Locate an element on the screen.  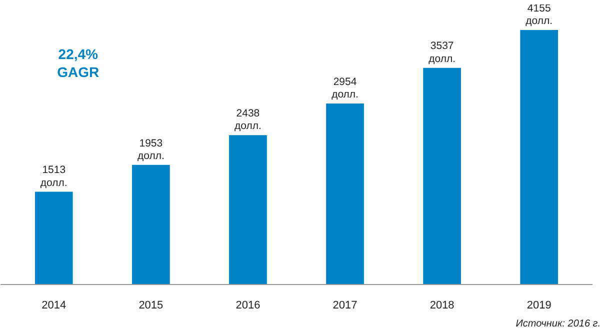
x-tick-label: 2017 is located at coordinates (345, 306).